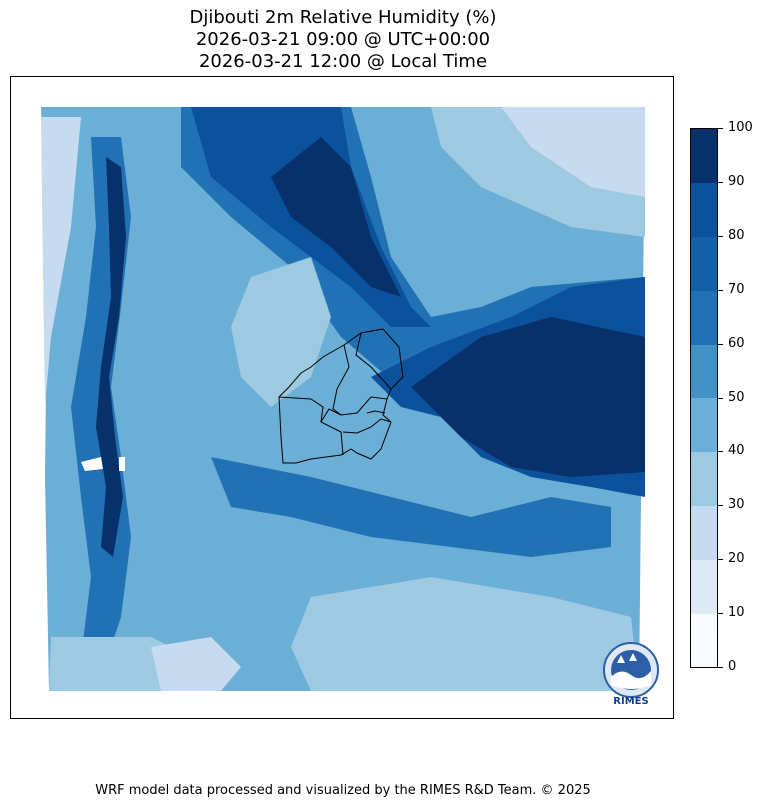  What do you see at coordinates (465, 634) in the screenshot?
I see `dry-region-south` at bounding box center [465, 634].